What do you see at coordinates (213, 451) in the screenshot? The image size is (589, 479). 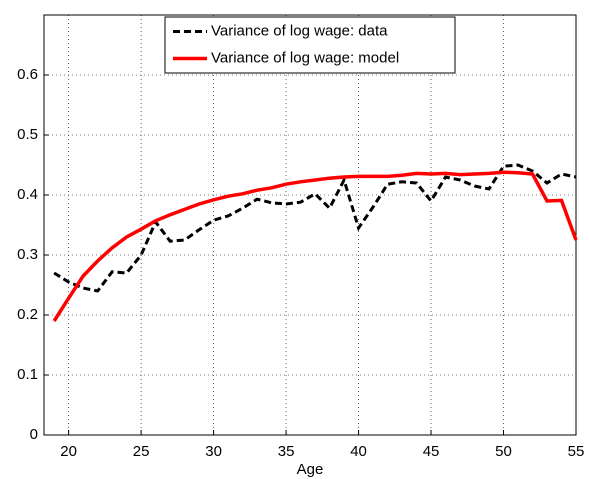 I see `x-tick-label: 30` at bounding box center [213, 451].